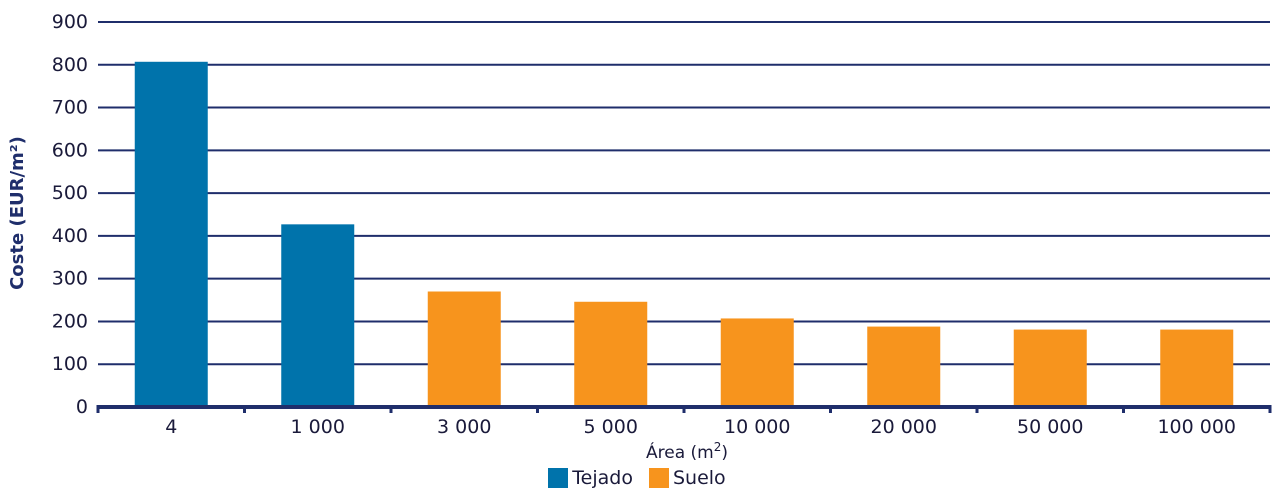 Image resolution: width=1274 pixels, height=493 pixels. What do you see at coordinates (611, 427) in the screenshot?
I see `x-tick-label: 5 000` at bounding box center [611, 427].